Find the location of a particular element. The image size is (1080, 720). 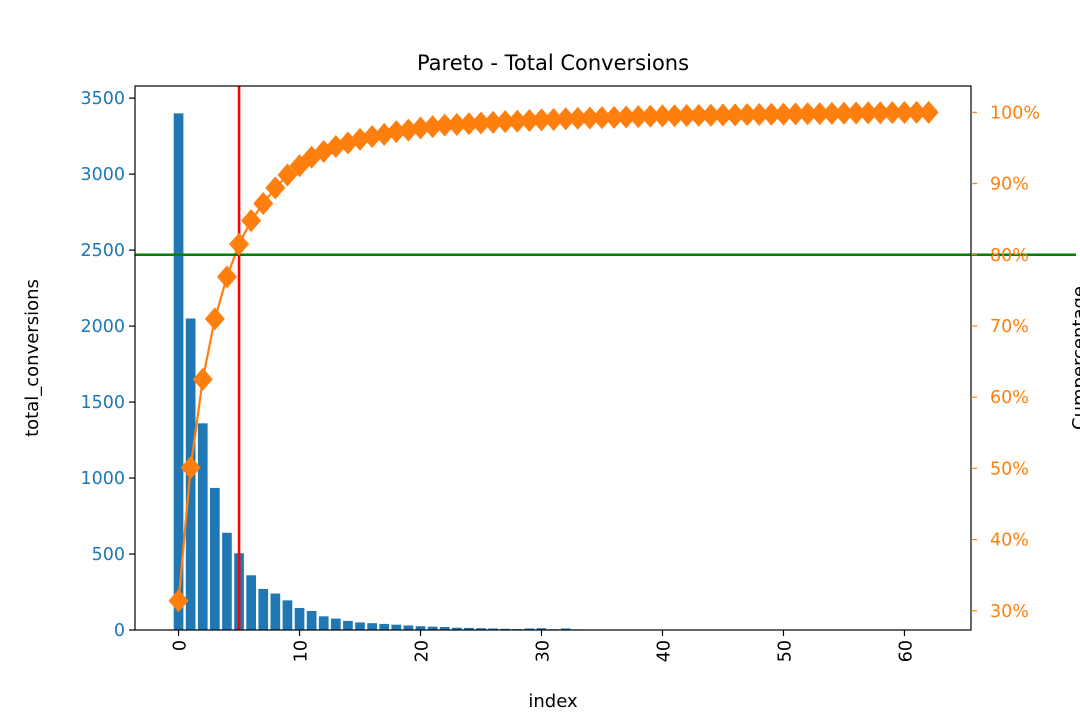

bottom-tick-label-3: 30 is located at coordinates (544, 651).